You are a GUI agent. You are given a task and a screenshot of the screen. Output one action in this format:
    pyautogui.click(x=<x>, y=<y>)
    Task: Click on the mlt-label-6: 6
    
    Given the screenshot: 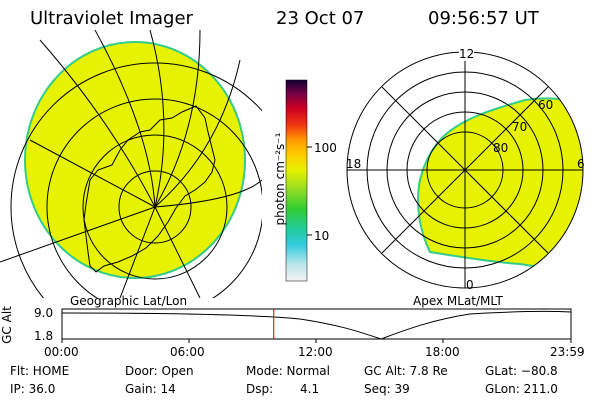 What is the action you would take?
    pyautogui.click(x=581, y=164)
    